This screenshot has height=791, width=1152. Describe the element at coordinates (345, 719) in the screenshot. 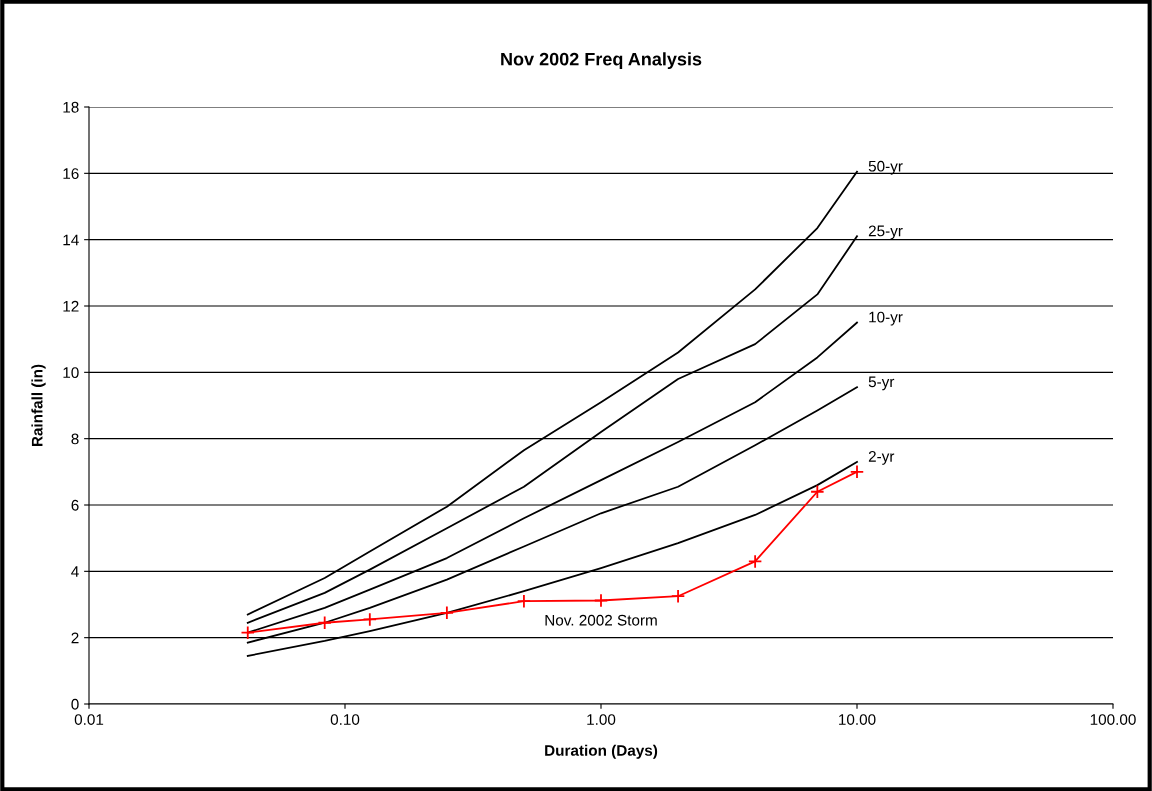

I see `x-tick-label: 0.10` at that location.